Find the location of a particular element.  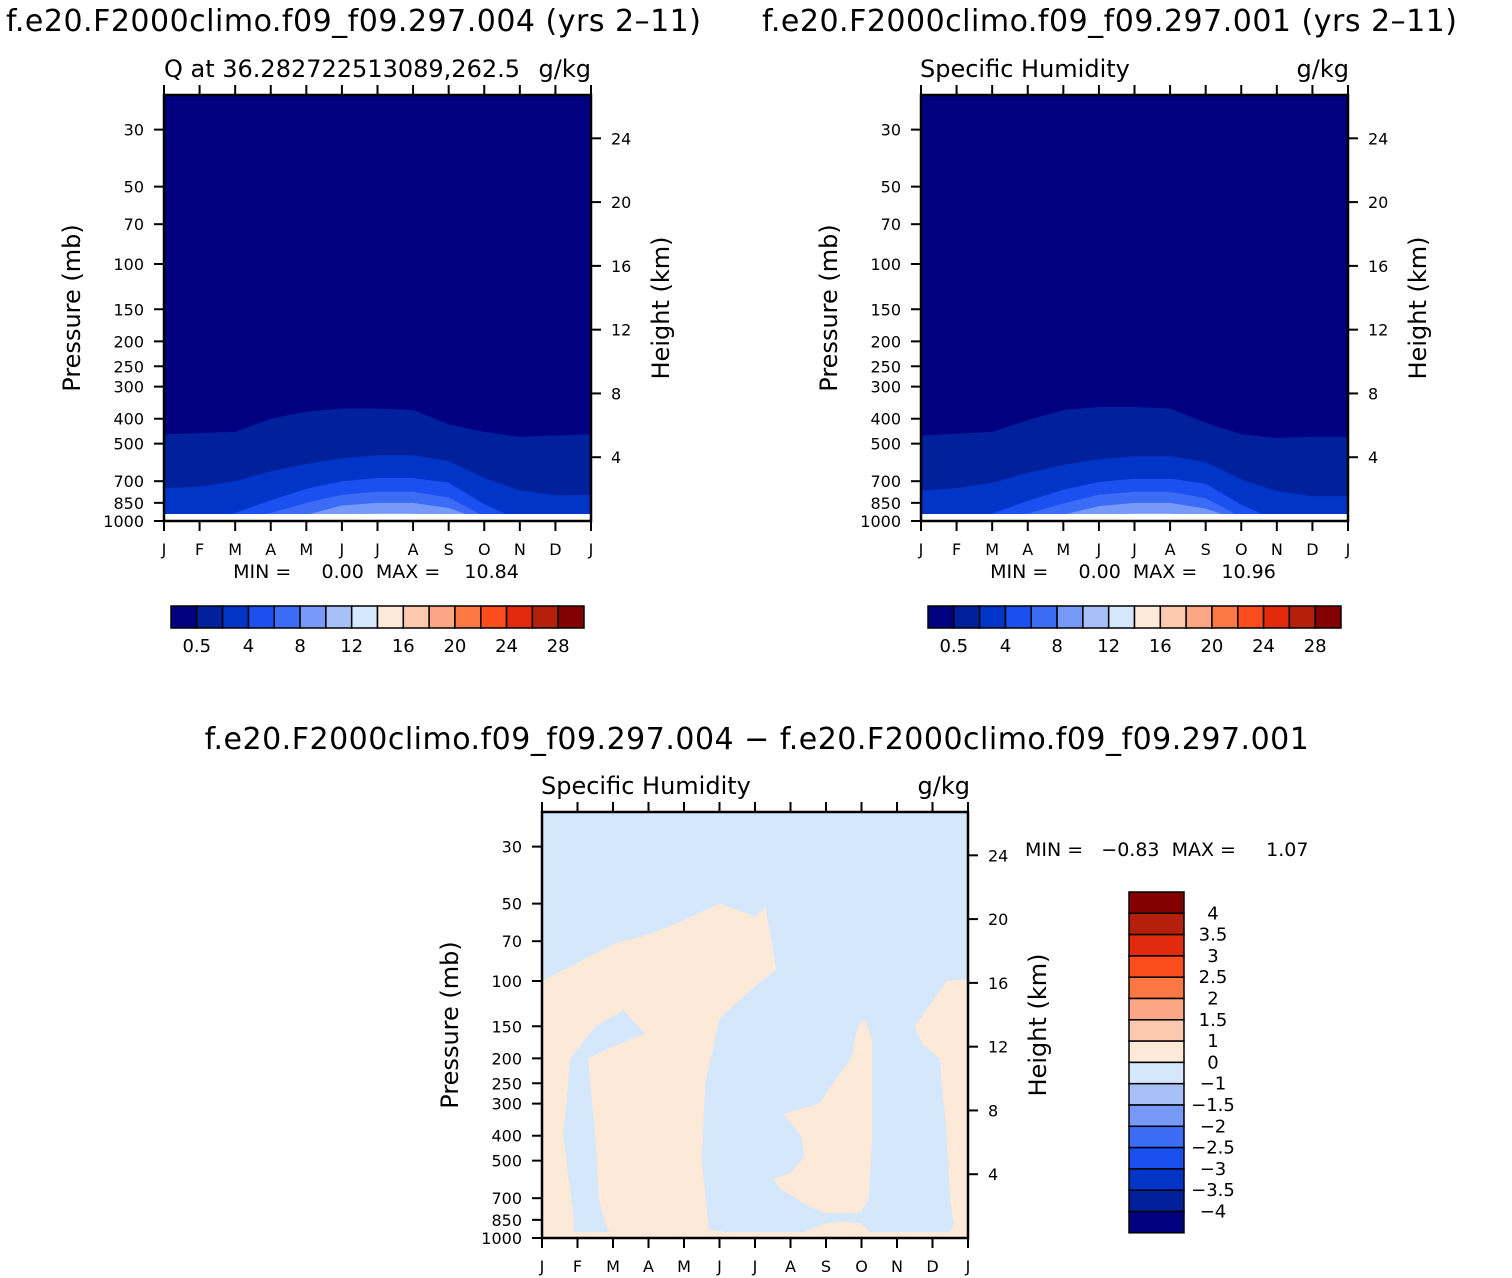

p3-region-mid-lobe is located at coordinates (822, 1116).